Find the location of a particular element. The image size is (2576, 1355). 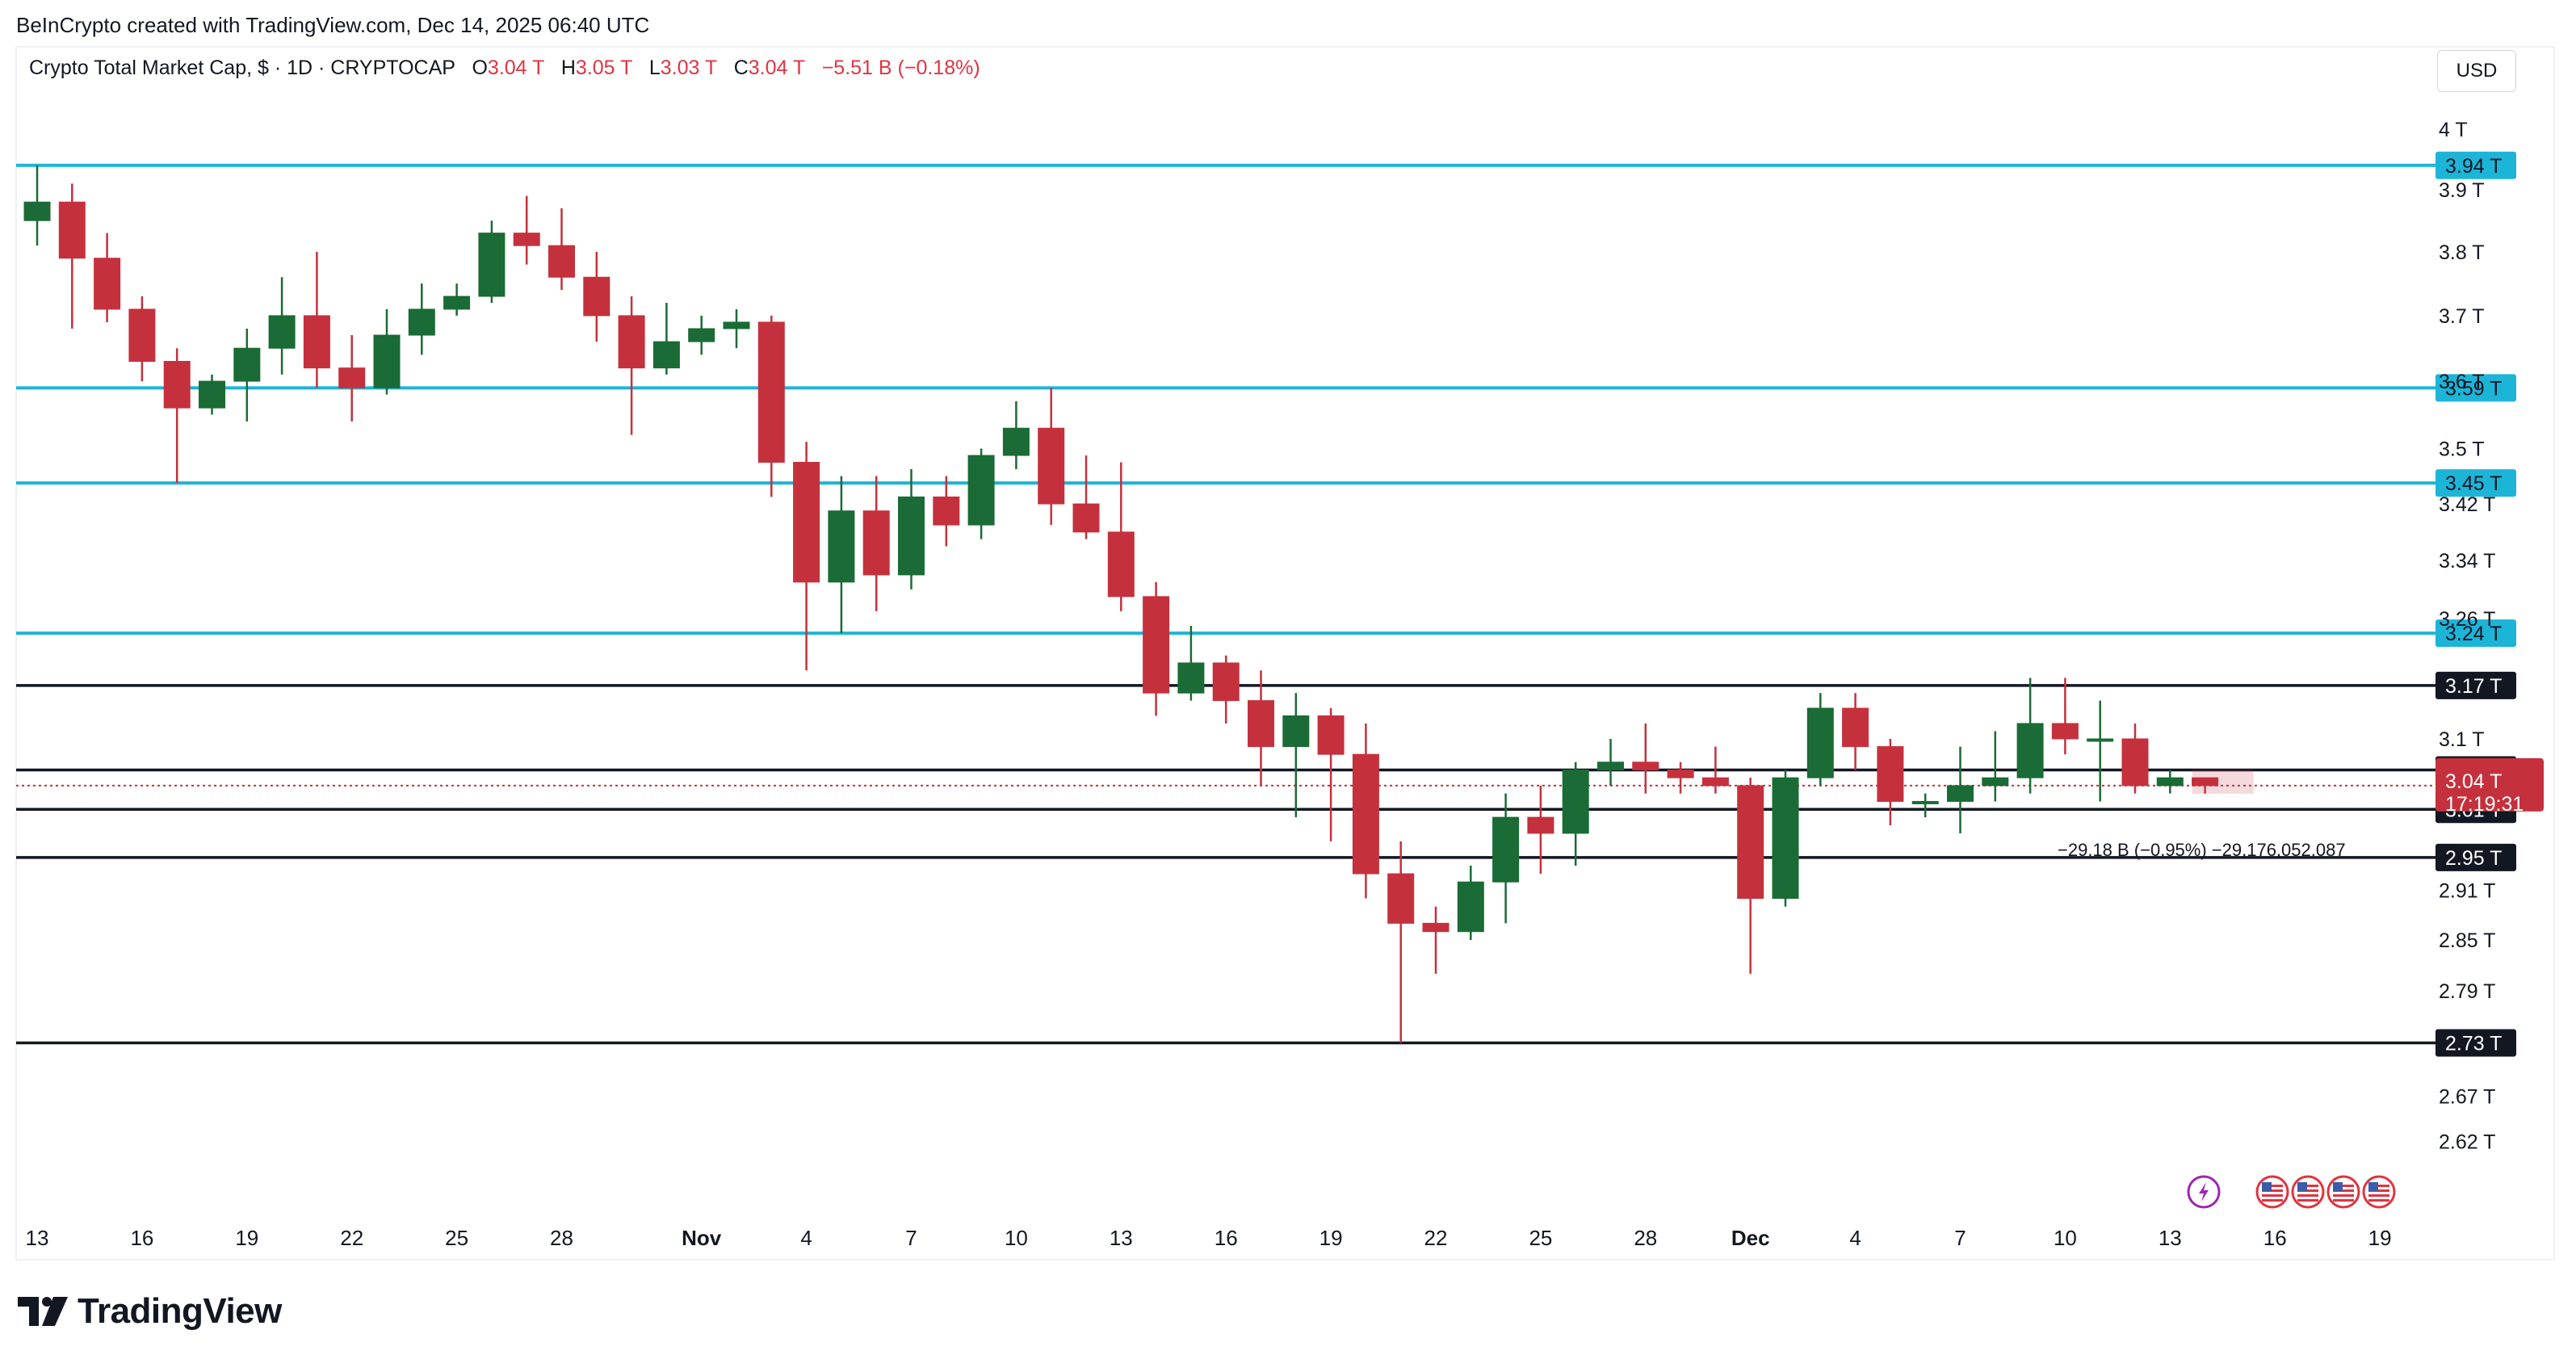

y-tick-label: 2.85 T is located at coordinates (2467, 941).